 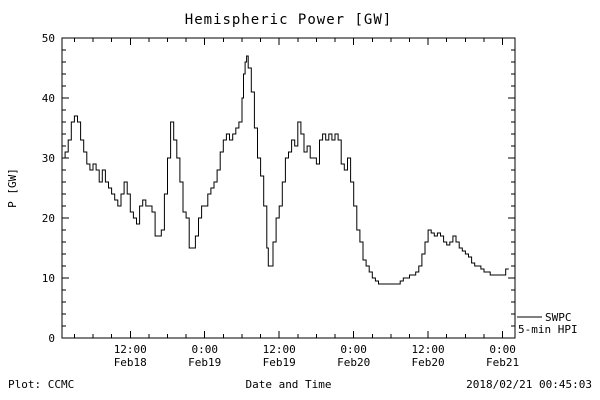 I want to click on y-tick-label: 50, so click(x=48, y=38).